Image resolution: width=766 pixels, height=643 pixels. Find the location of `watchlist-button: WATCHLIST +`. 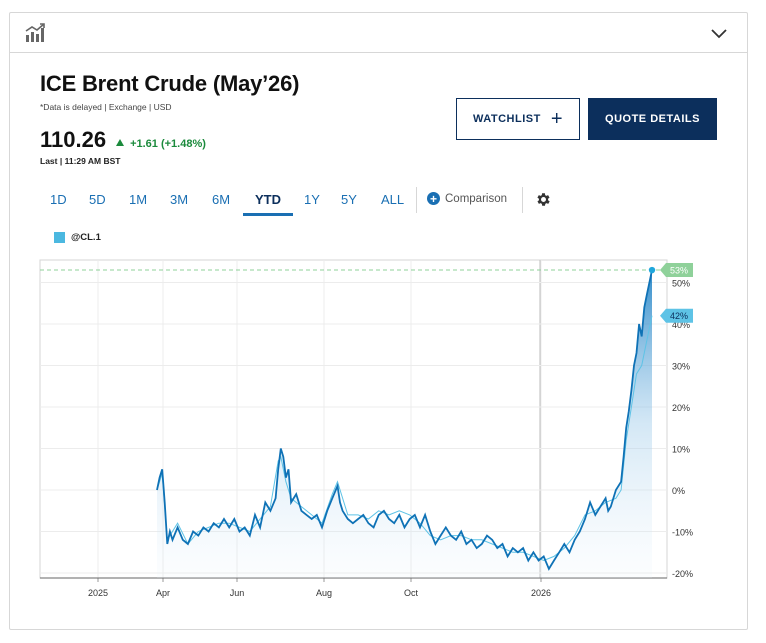

watchlist-button: WATCHLIST + is located at coordinates (518, 119).